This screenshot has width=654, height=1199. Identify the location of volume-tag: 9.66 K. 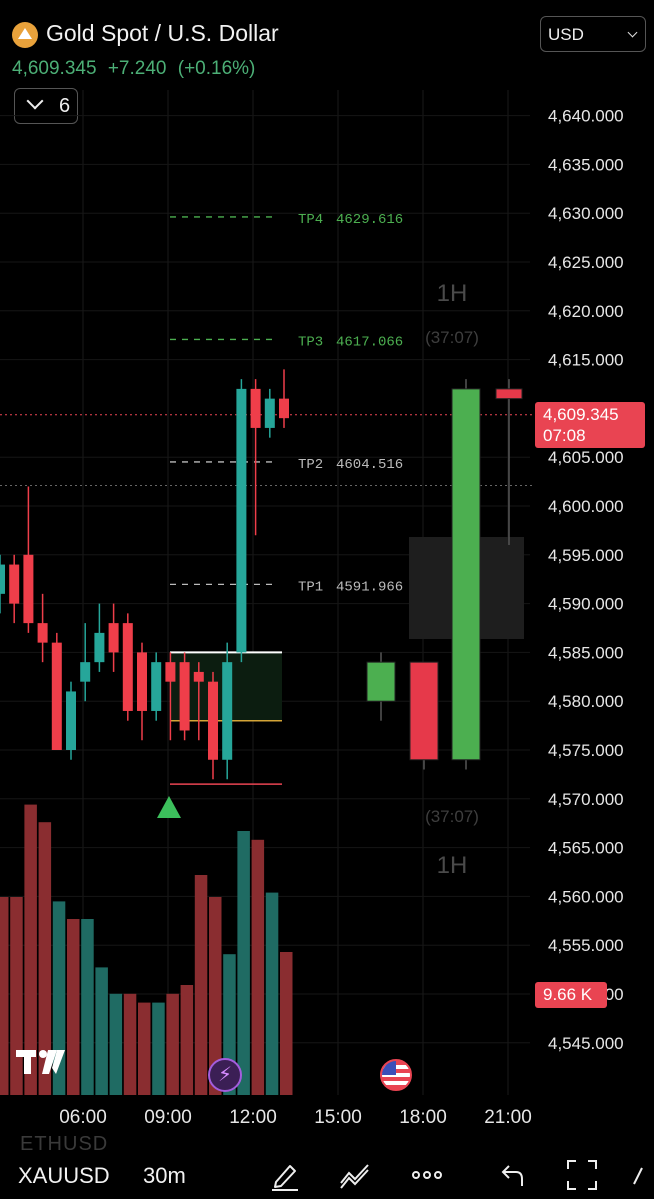
(571, 995).